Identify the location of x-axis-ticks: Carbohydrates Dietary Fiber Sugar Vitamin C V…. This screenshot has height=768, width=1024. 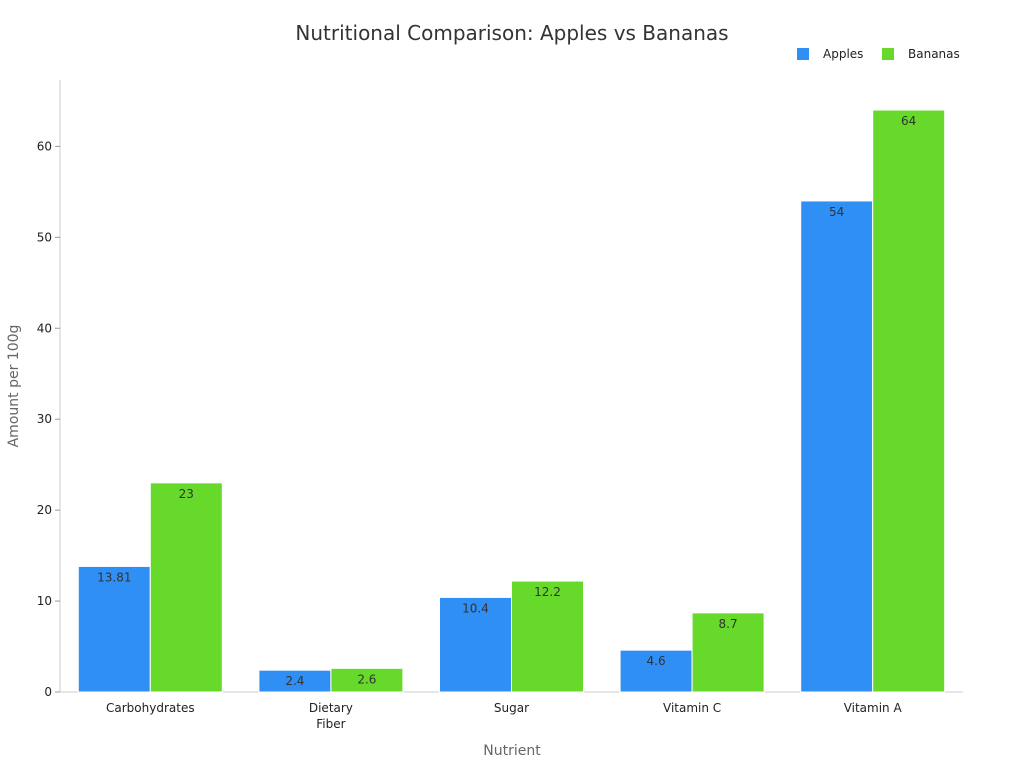
(504, 716).